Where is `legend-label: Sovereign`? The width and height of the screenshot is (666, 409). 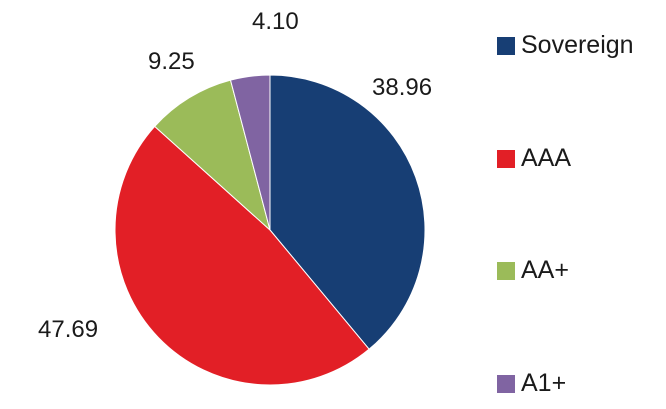
legend-label: Sovereign is located at coordinates (577, 45).